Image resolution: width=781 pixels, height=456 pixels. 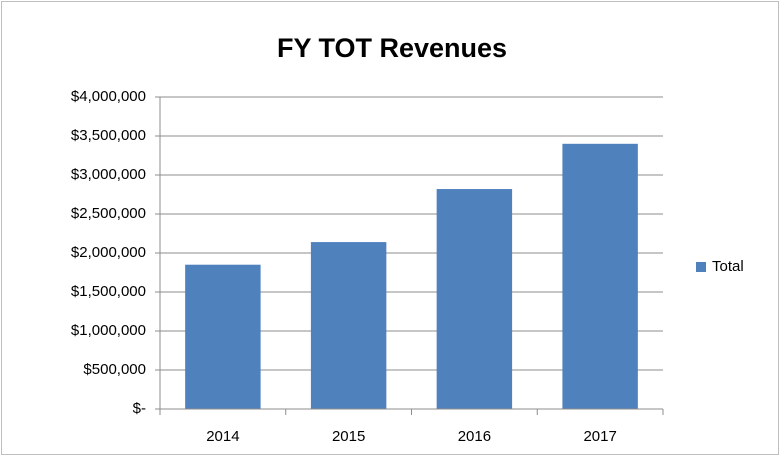 I want to click on chart-title: FY TOT Revenues, so click(x=392, y=48).